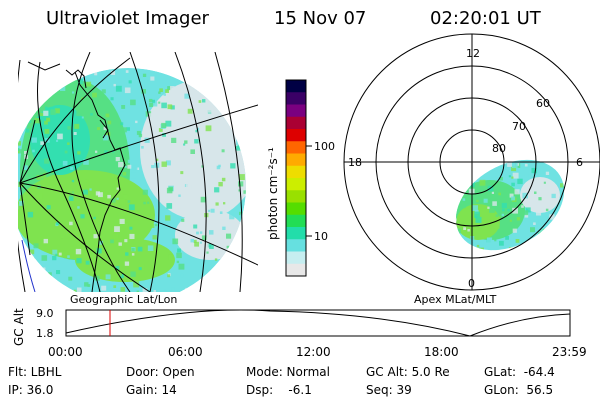 This screenshot has height=400, width=600. I want to click on status-ip: IP: 36.0, so click(31, 390).